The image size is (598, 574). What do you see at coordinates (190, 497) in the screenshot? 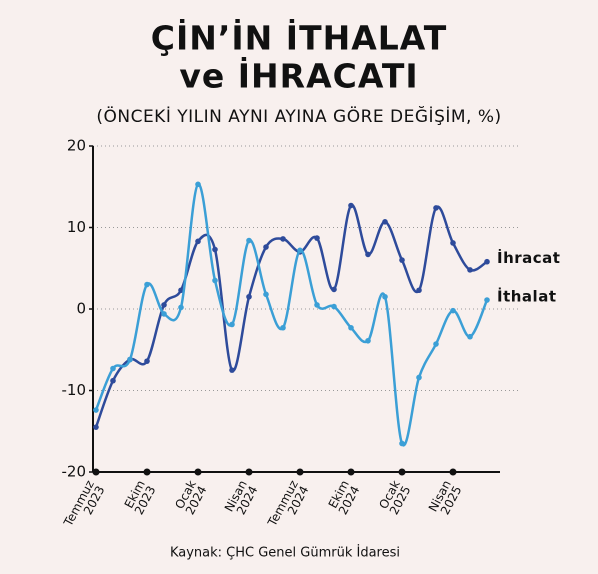
I see `x-tick-label: Ocak2024` at bounding box center [190, 497].